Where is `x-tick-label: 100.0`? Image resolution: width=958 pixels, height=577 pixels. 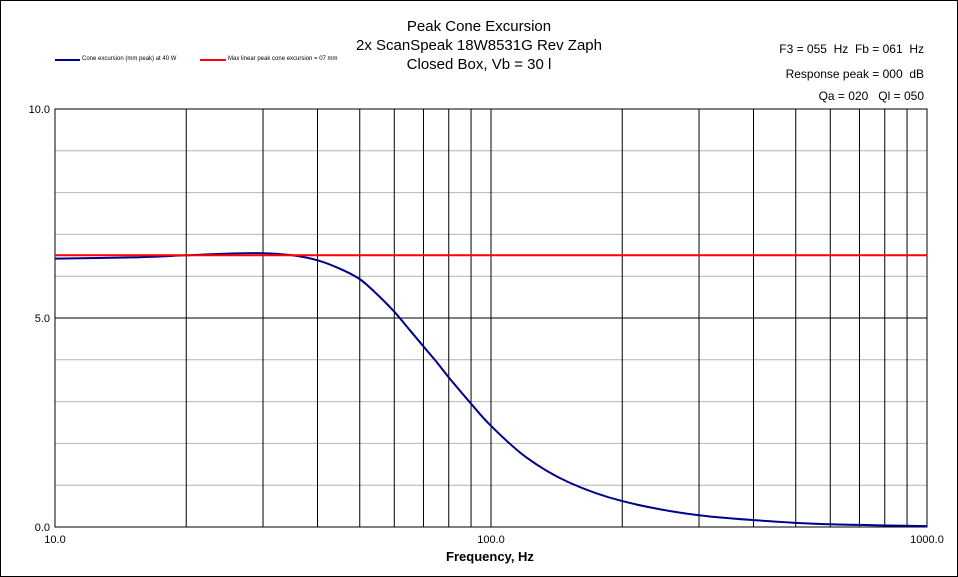 x-tick-label: 100.0 is located at coordinates (491, 540).